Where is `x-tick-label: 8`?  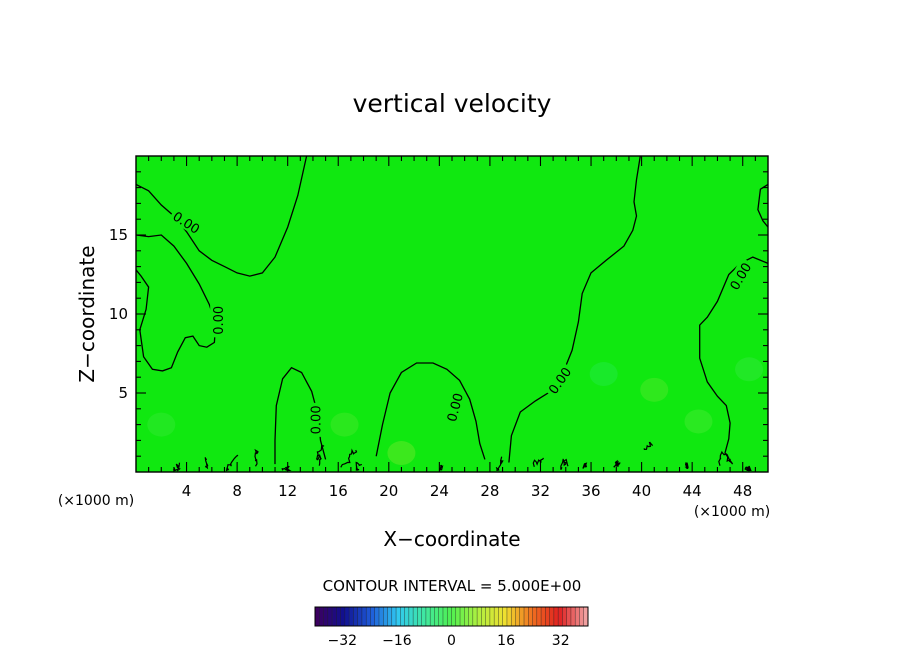
x-tick-label: 8 is located at coordinates (237, 491).